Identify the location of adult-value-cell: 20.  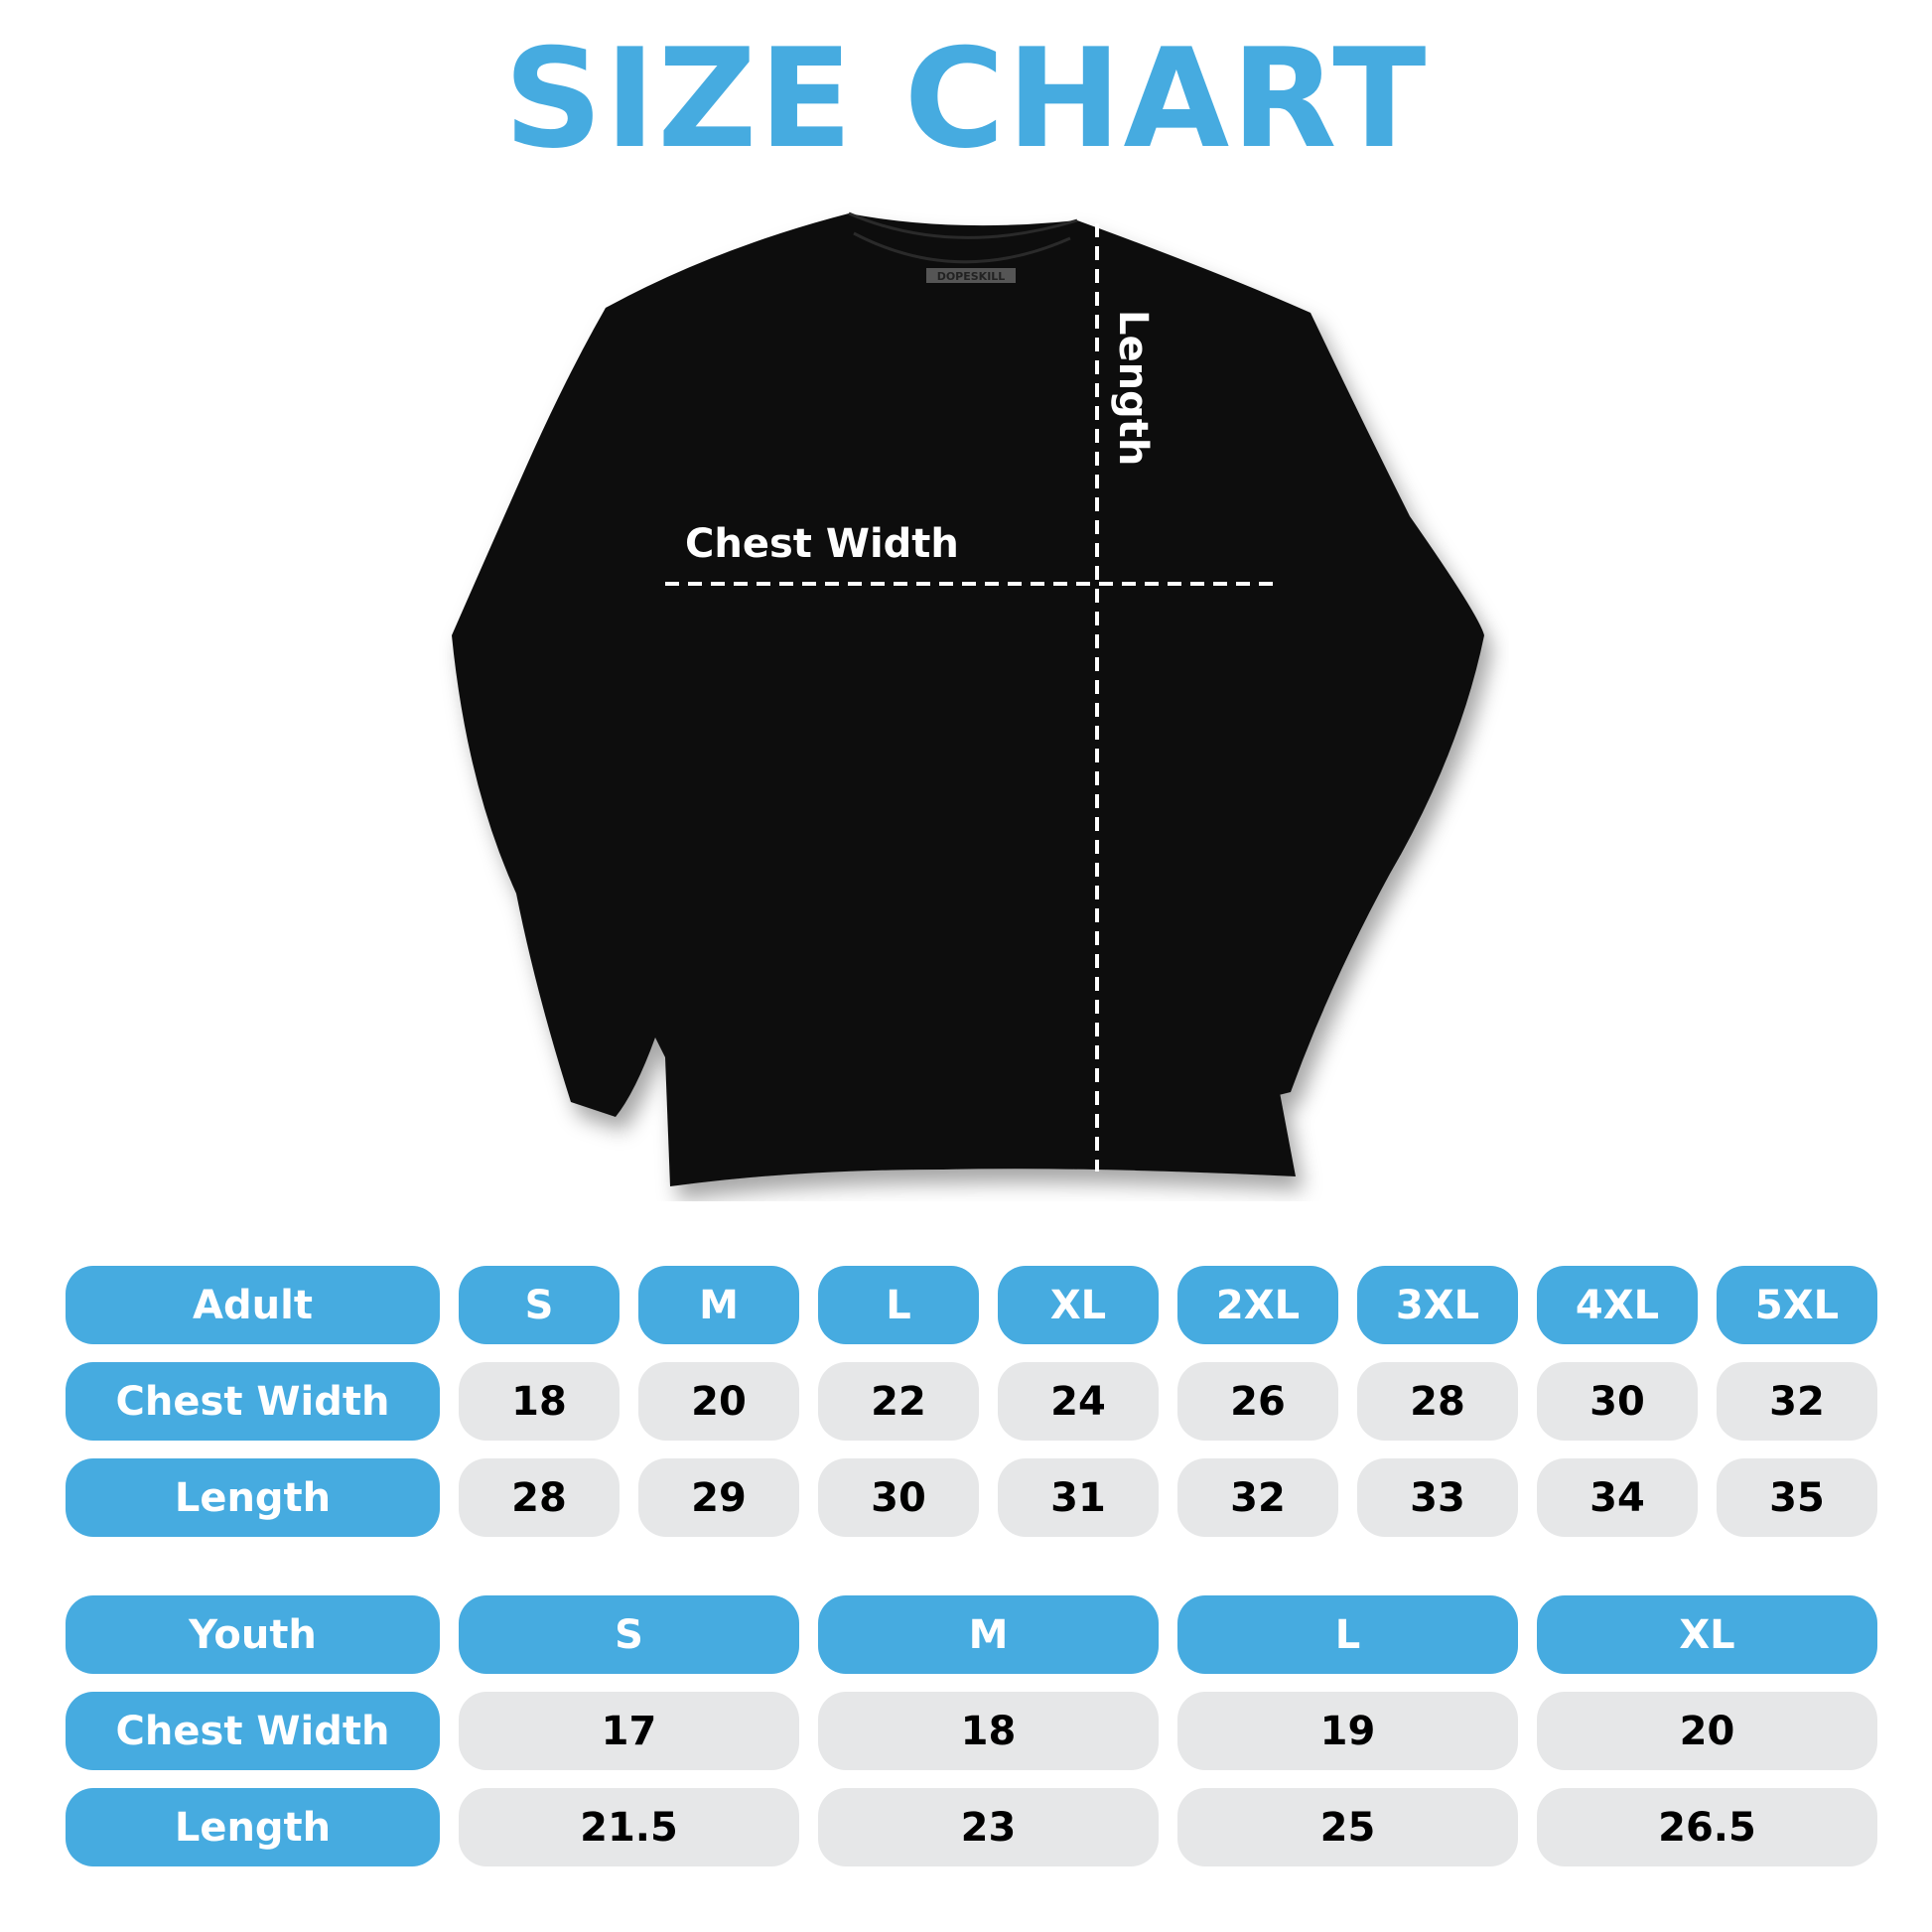
(719, 1401).